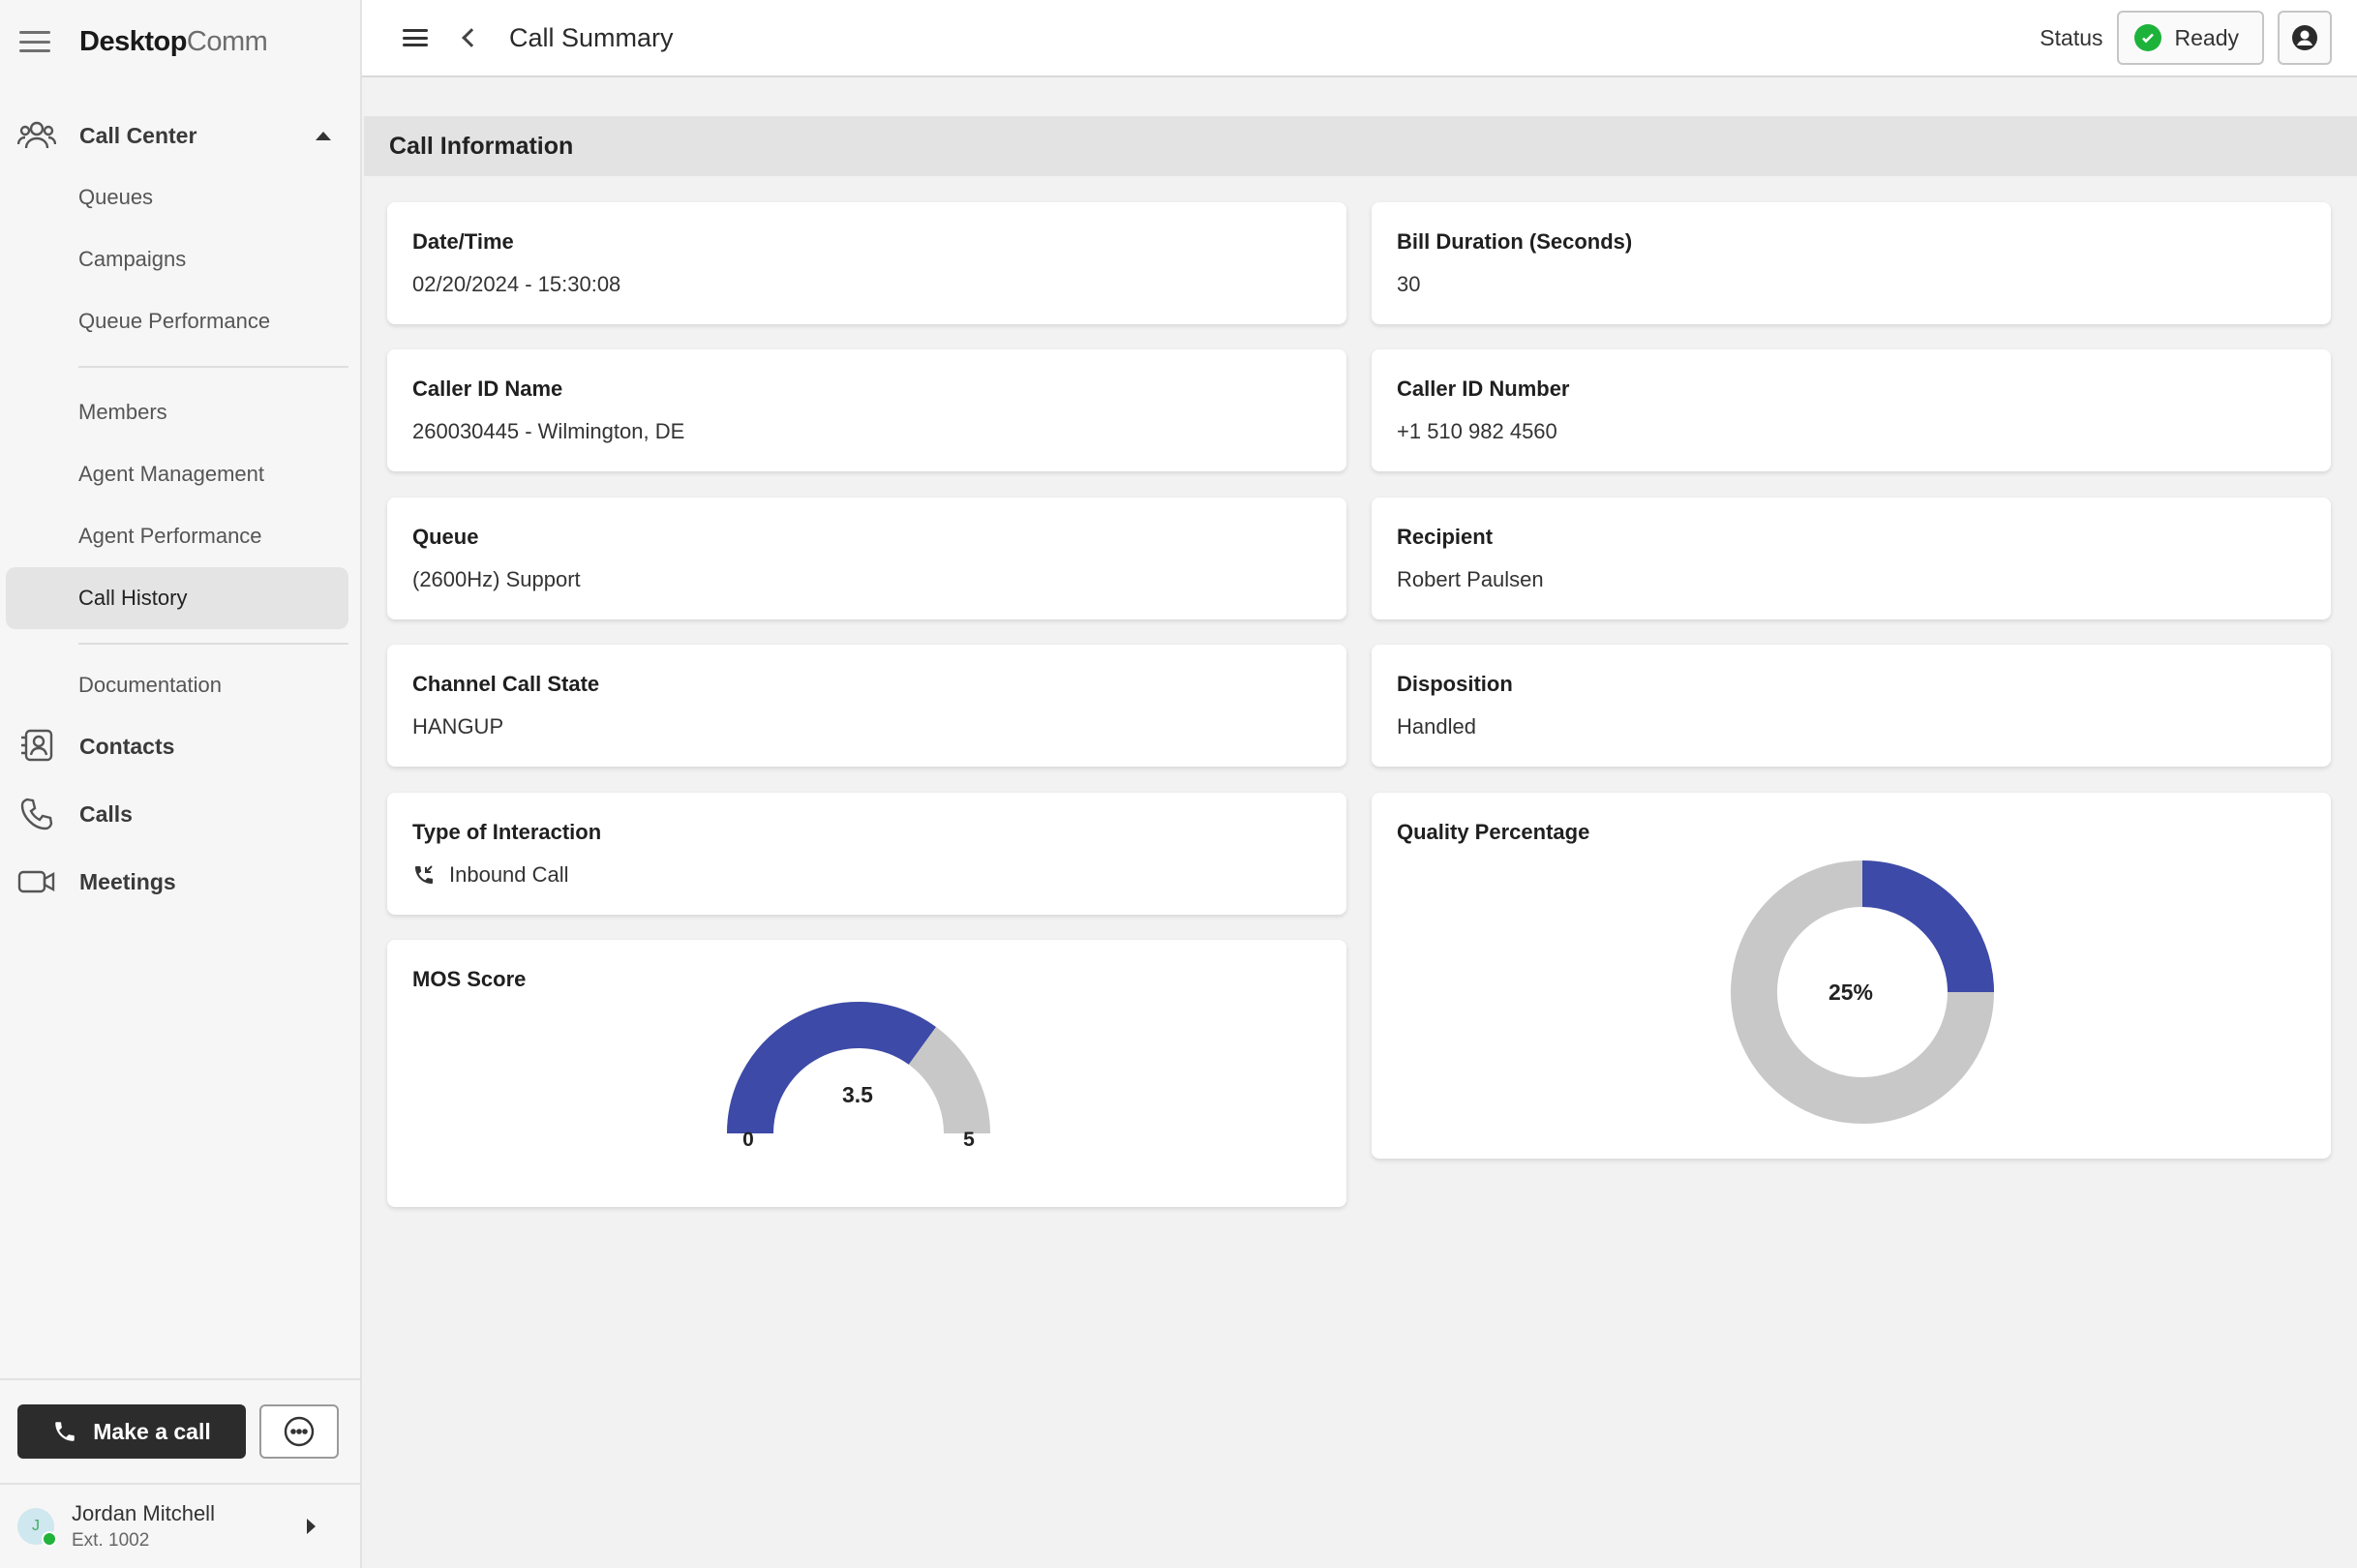 The image size is (2357, 1568). Describe the element at coordinates (487, 389) in the screenshot. I see `field-label: Caller ID Name` at that location.